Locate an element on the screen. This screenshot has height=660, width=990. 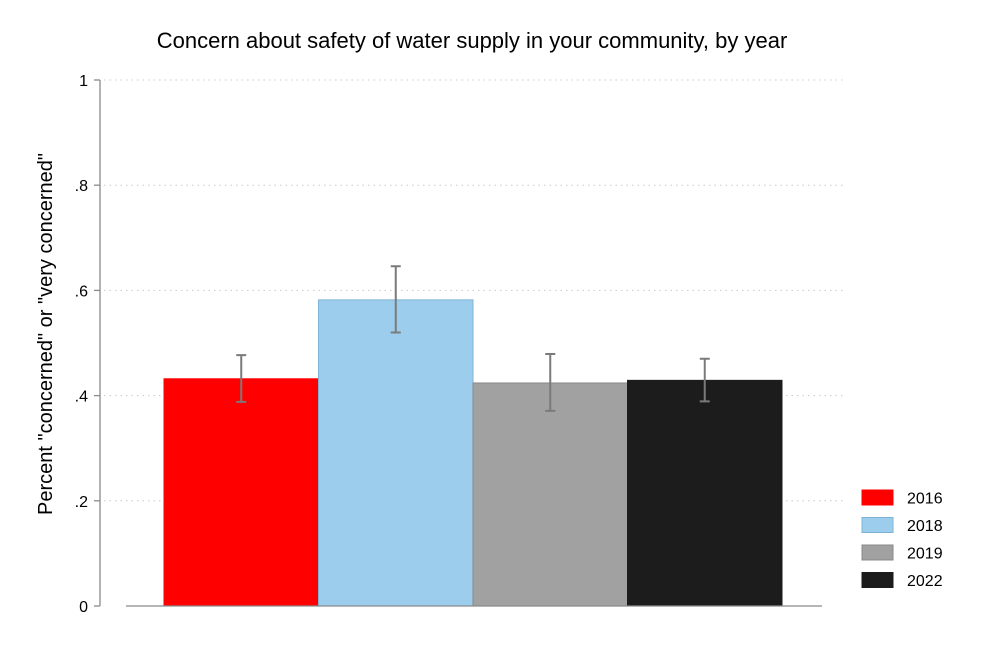
legend-swatch-2019 is located at coordinates (877, 552).